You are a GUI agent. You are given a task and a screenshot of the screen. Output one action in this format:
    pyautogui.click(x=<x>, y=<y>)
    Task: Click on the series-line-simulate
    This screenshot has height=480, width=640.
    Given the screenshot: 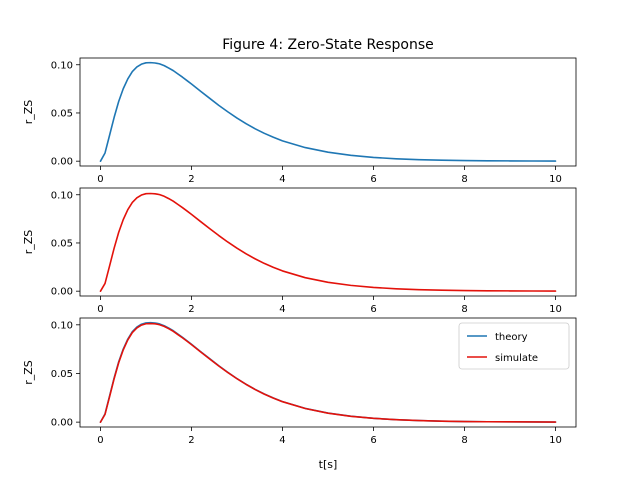 What is the action you would take?
    pyautogui.click(x=328, y=242)
    